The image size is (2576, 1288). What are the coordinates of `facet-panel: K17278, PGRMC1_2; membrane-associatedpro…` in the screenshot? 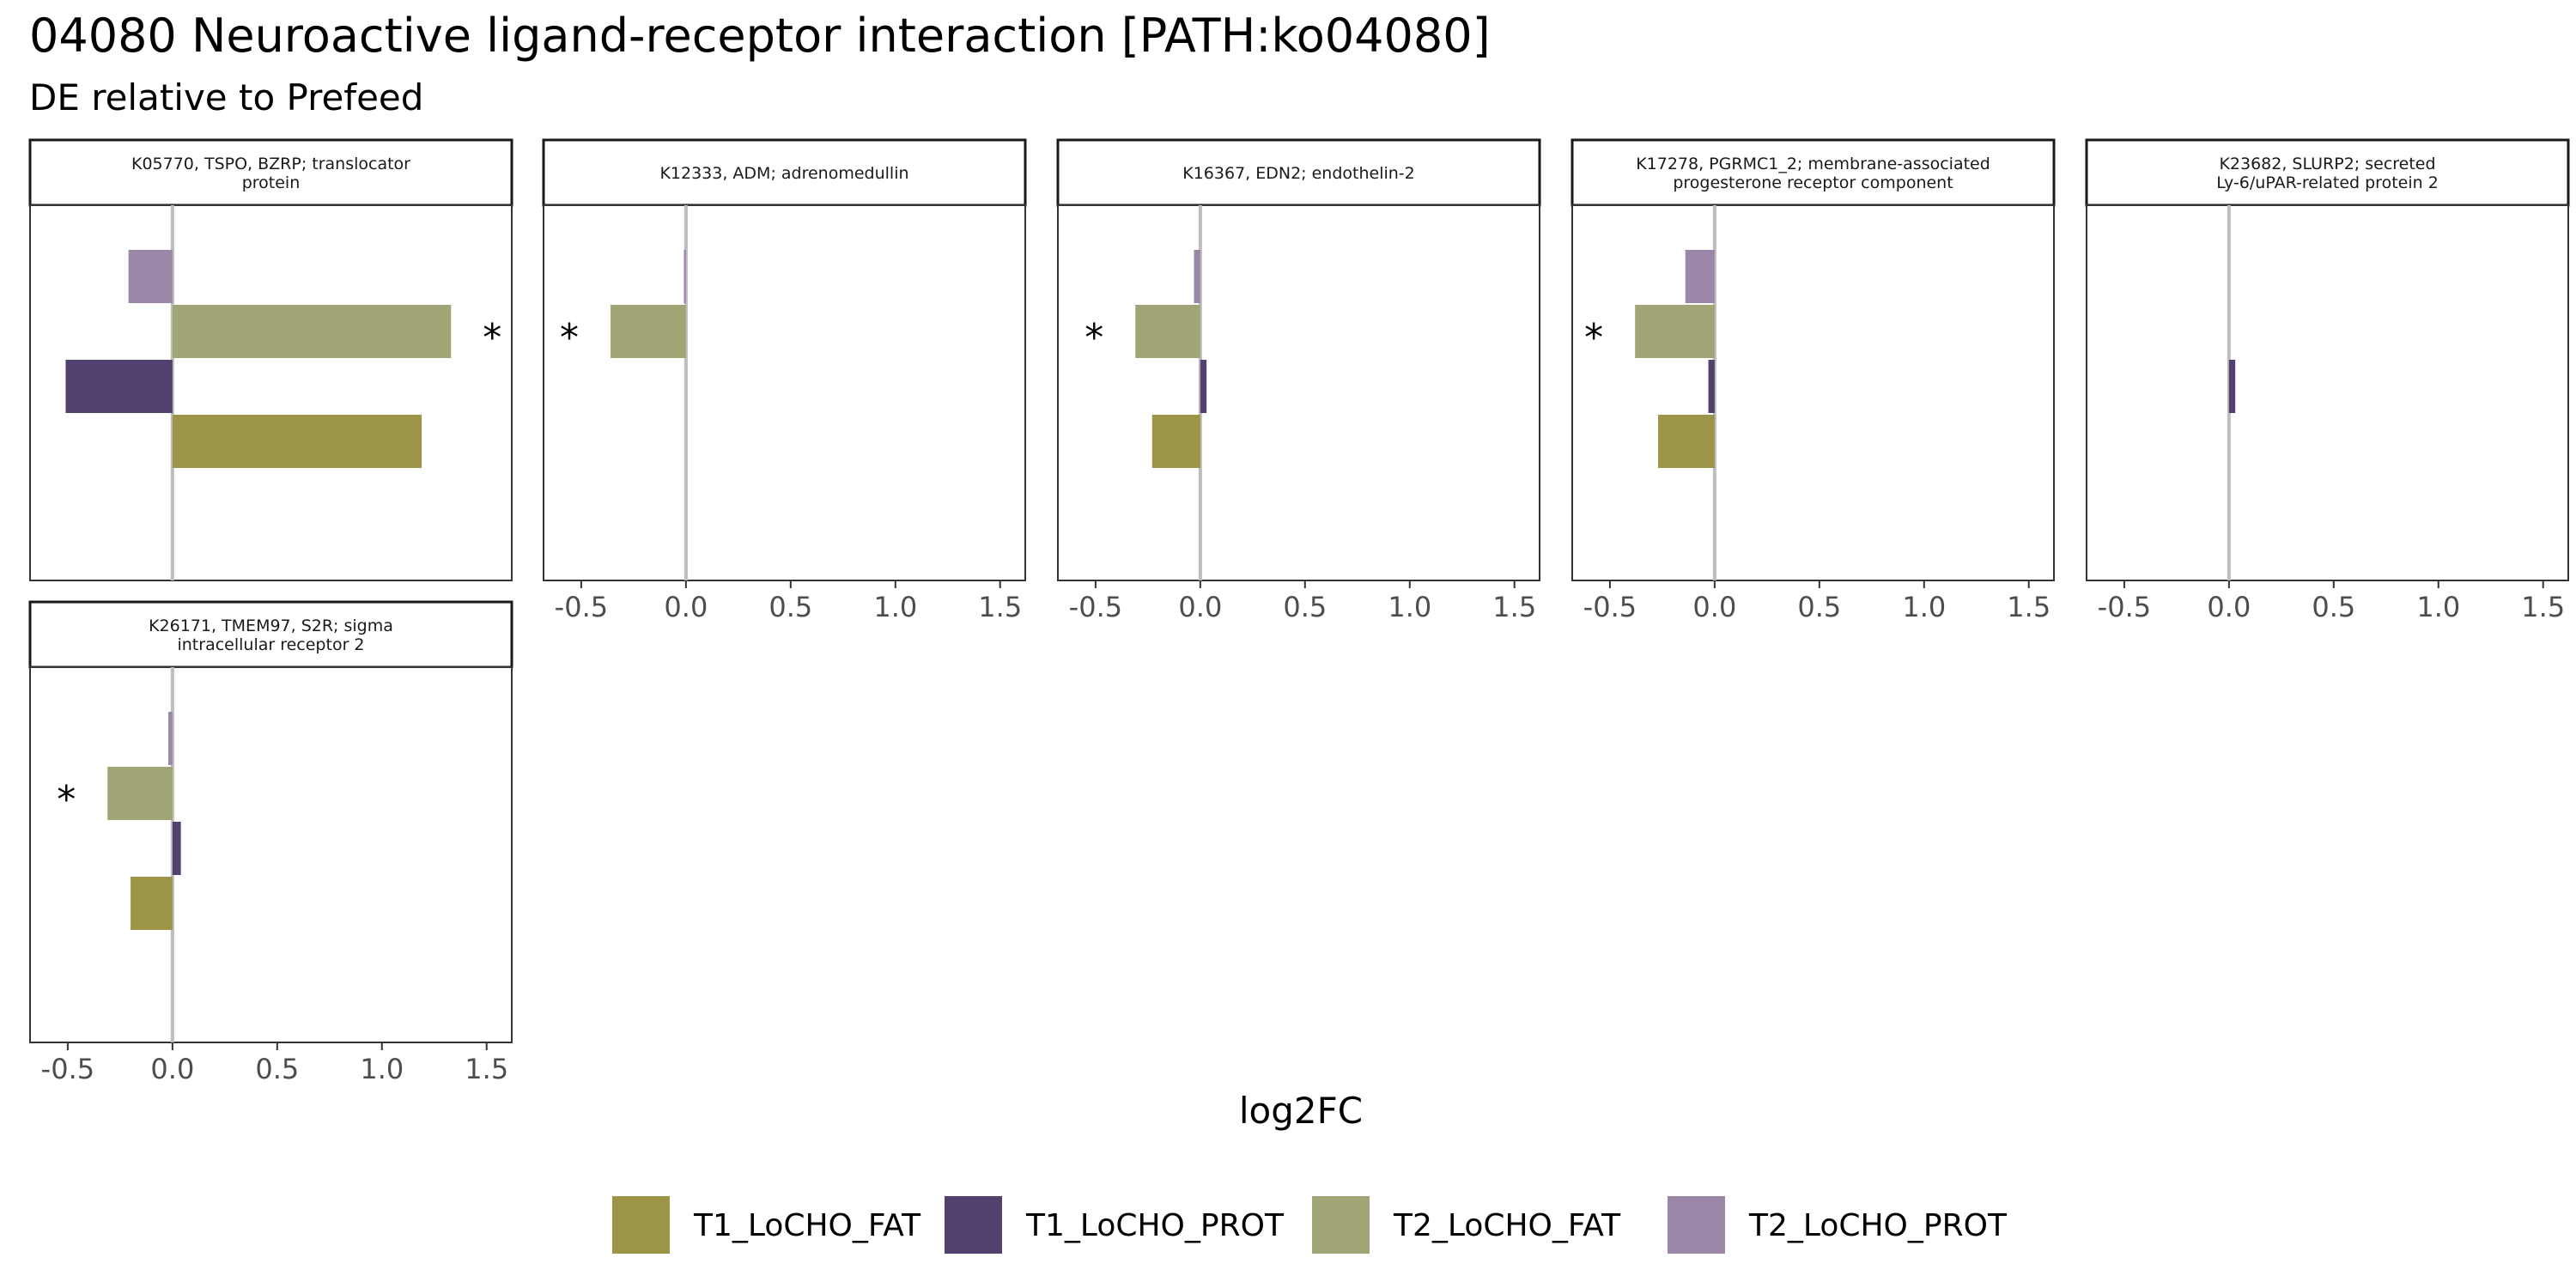 It's located at (1814, 380).